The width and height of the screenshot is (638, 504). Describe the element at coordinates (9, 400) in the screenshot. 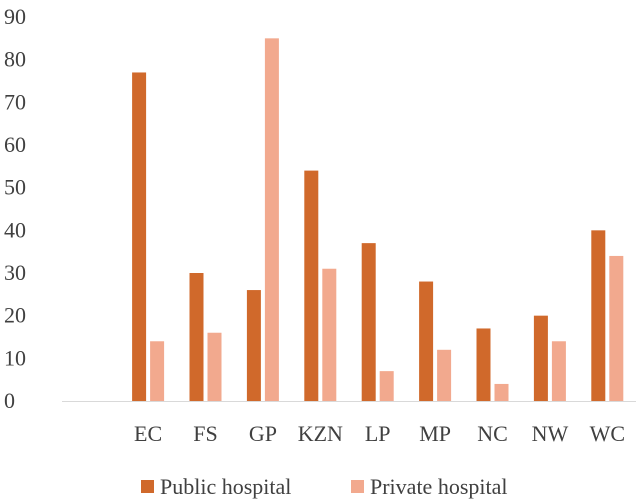

I see `y-tick-label: 0` at that location.